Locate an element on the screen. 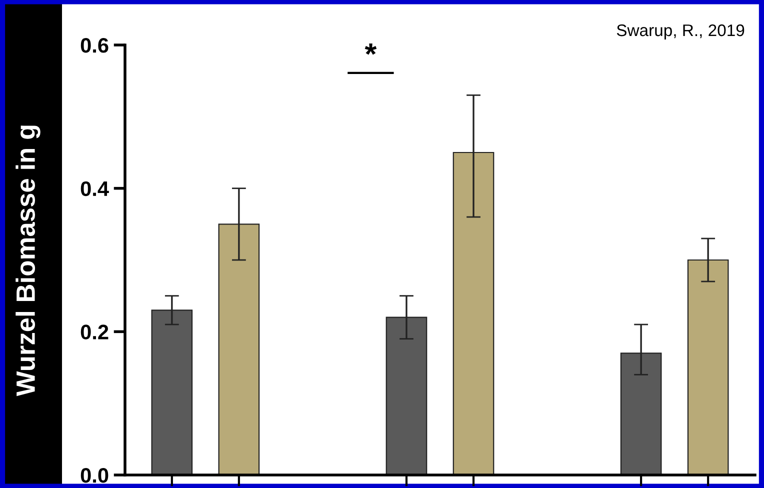 This screenshot has height=488, width=764. y-tick-label: 0.2 is located at coordinates (94, 332).